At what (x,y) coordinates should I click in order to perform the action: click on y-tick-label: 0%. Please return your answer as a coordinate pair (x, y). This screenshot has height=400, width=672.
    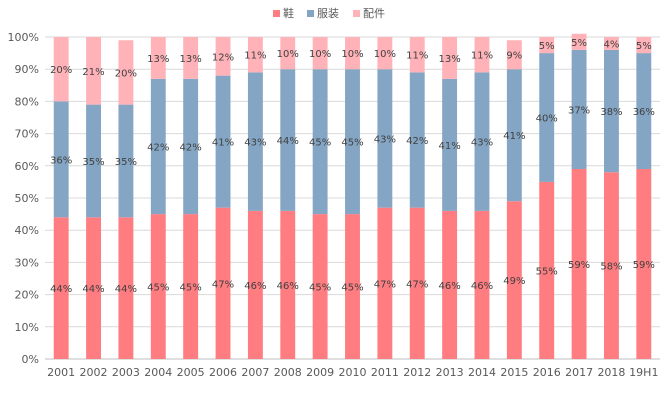
    Looking at the image, I should click on (30, 359).